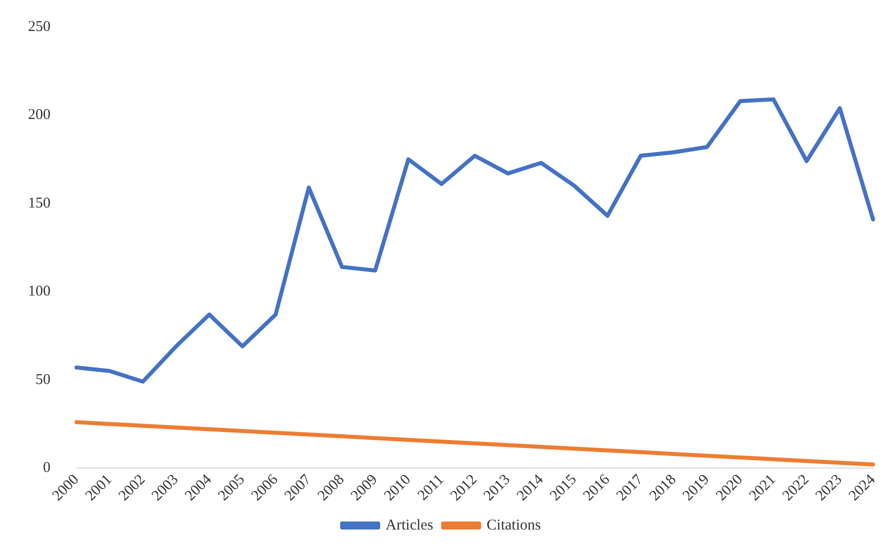 This screenshot has width=893, height=553. I want to click on x-tick-label: 2011, so click(431, 488).